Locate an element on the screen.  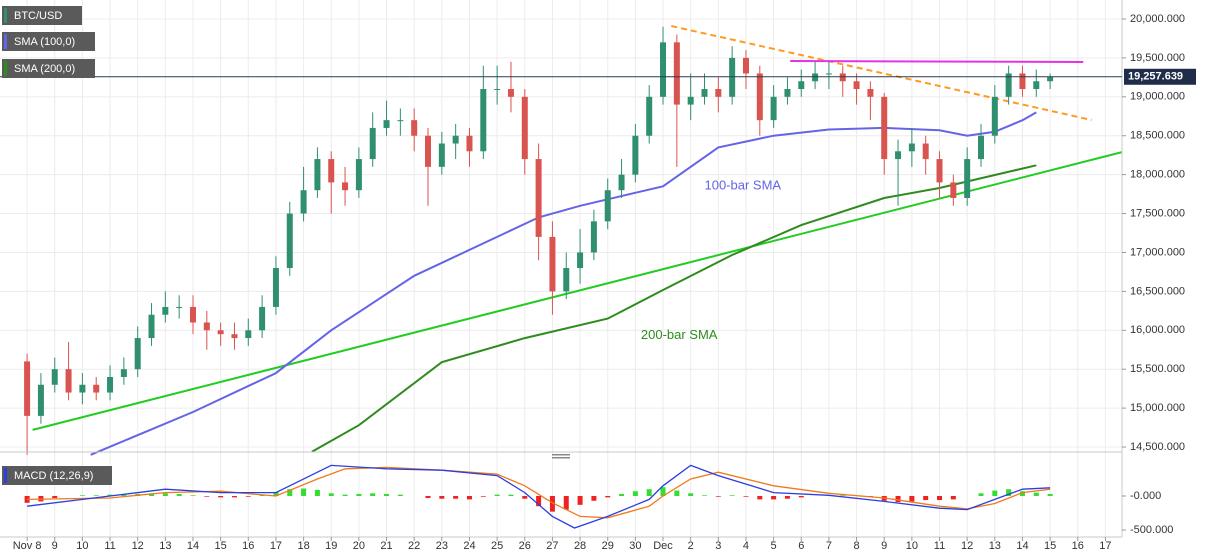
y-tick-label: 15,000.000 is located at coordinates (1157, 408).